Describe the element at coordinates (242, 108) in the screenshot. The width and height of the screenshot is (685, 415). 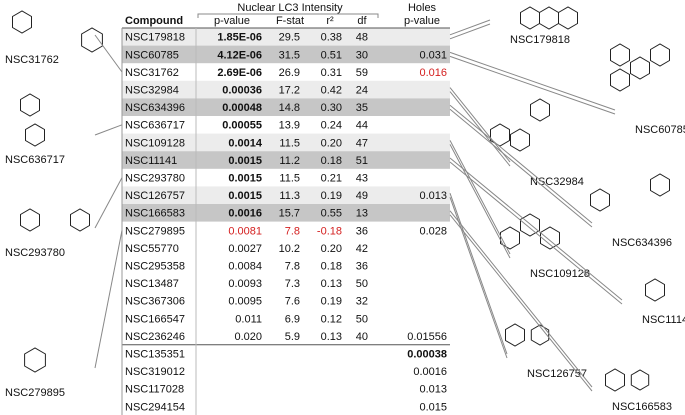
I see `cell: 0.00048` at that location.